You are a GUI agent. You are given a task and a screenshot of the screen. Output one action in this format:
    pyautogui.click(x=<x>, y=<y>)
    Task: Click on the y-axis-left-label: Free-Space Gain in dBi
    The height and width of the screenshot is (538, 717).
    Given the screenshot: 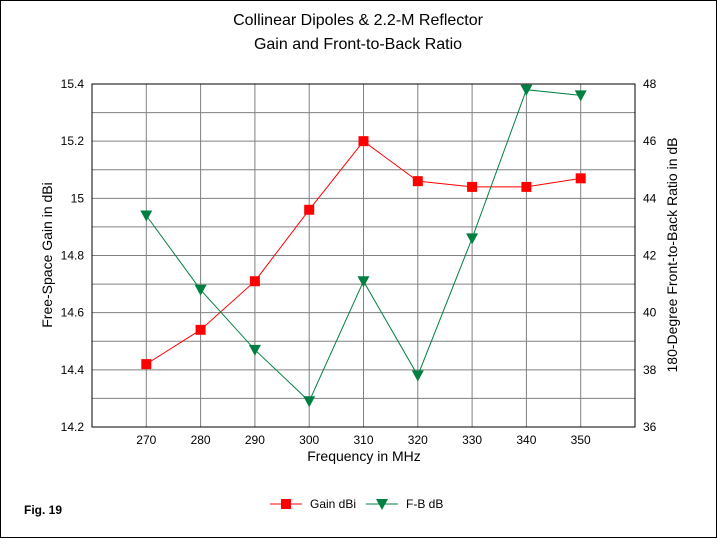 What is the action you would take?
    pyautogui.click(x=47, y=255)
    